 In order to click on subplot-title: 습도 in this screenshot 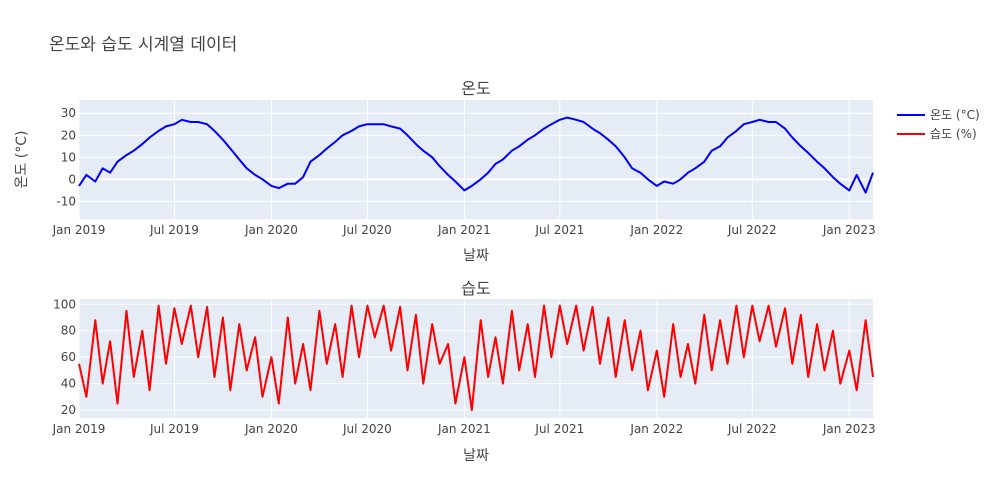, I will do `click(475, 288)`.